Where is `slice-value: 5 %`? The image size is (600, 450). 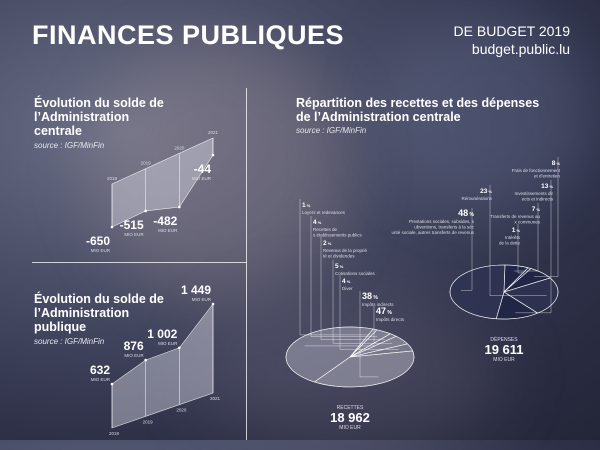 slice-value: 5 % is located at coordinates (339, 266).